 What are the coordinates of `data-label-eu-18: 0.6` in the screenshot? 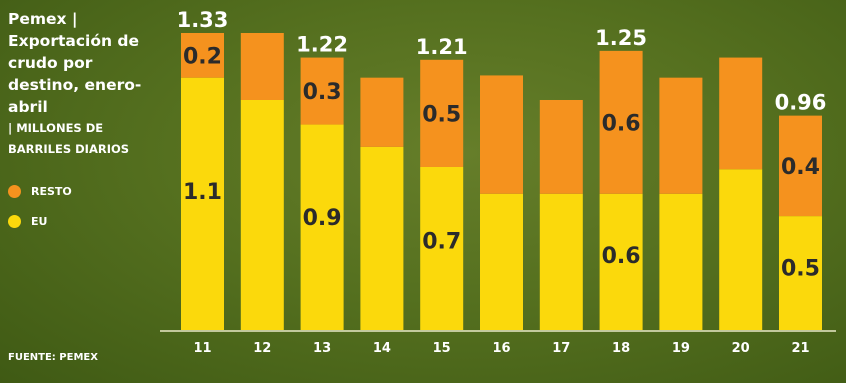 It's located at (621, 256).